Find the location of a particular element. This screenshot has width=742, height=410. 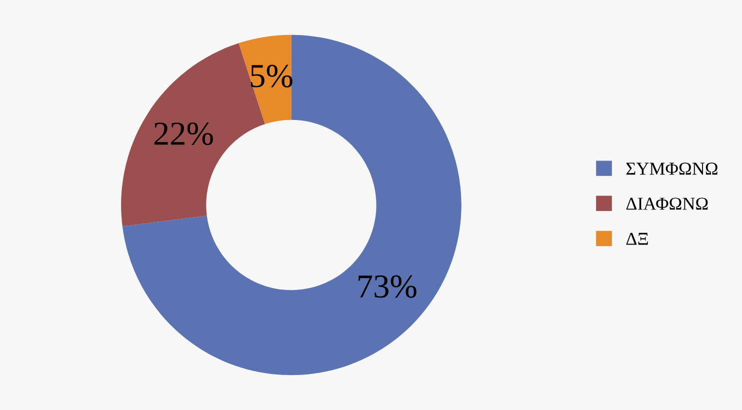

legend-label: ΔΙΑΦΩΝΩ is located at coordinates (667, 204).